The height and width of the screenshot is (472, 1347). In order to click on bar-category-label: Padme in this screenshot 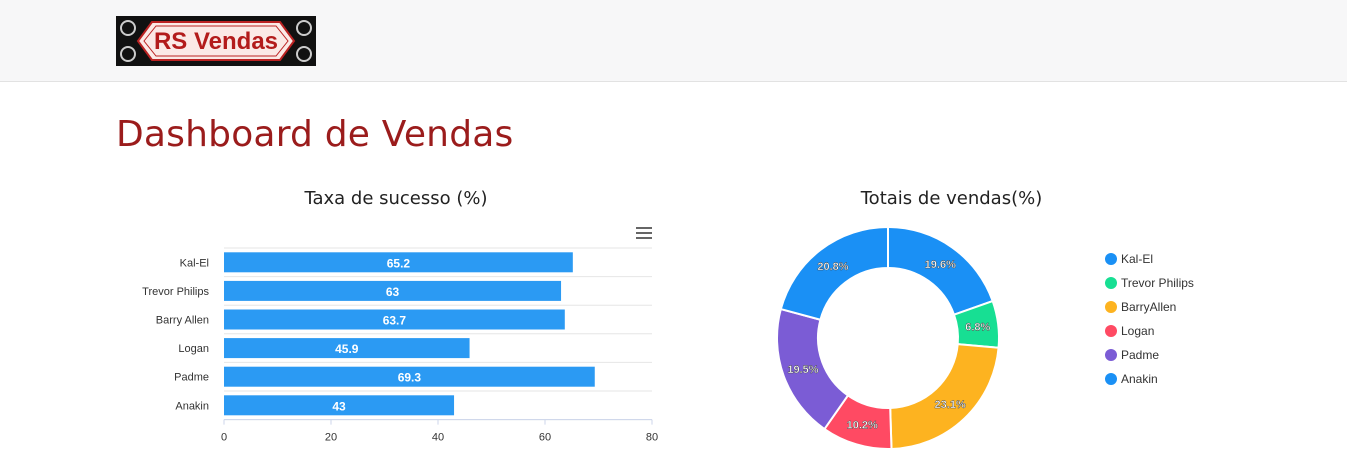, I will do `click(191, 378)`.